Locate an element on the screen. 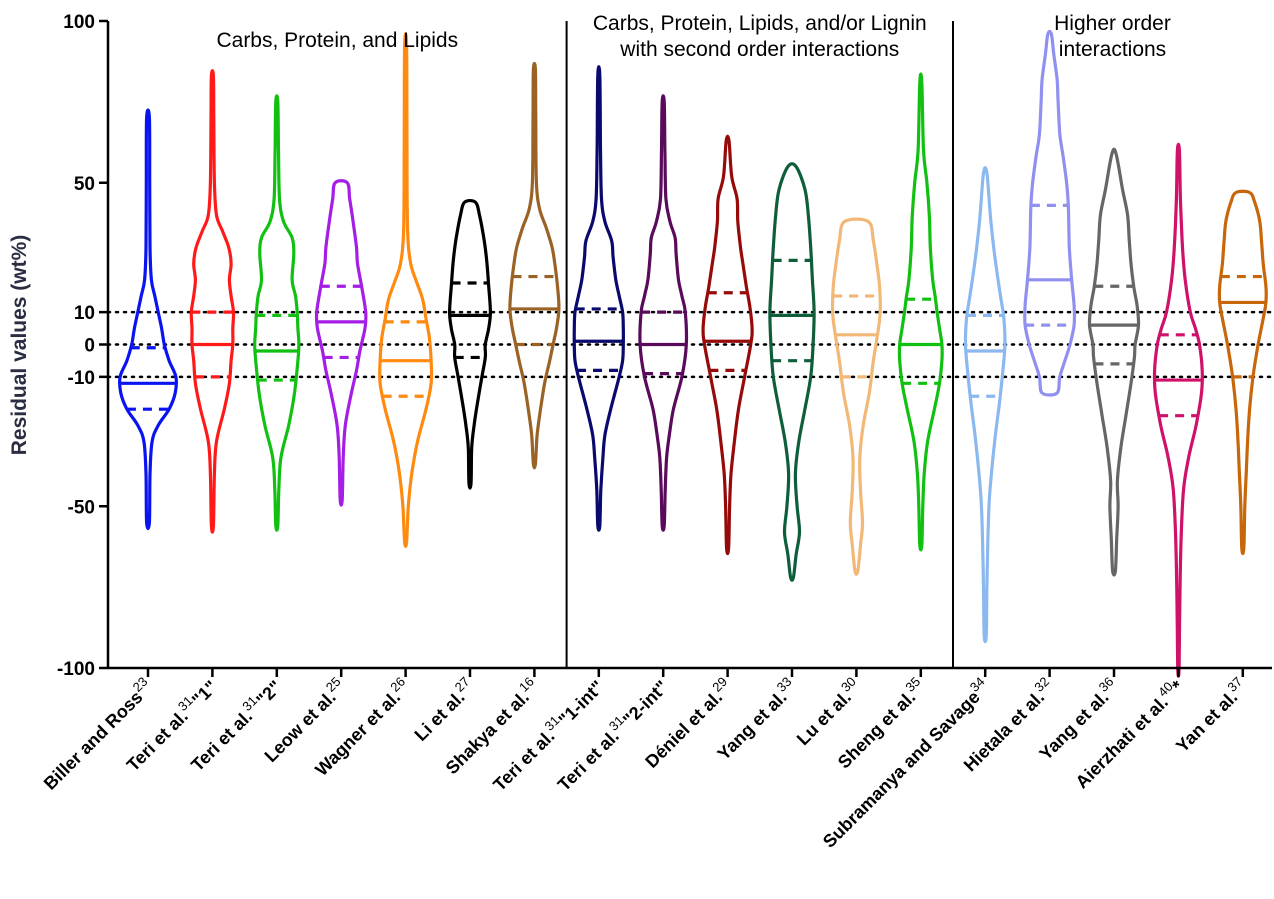  x-tick-label: Teri et al.31"1-int" is located at coordinates (547, 734).